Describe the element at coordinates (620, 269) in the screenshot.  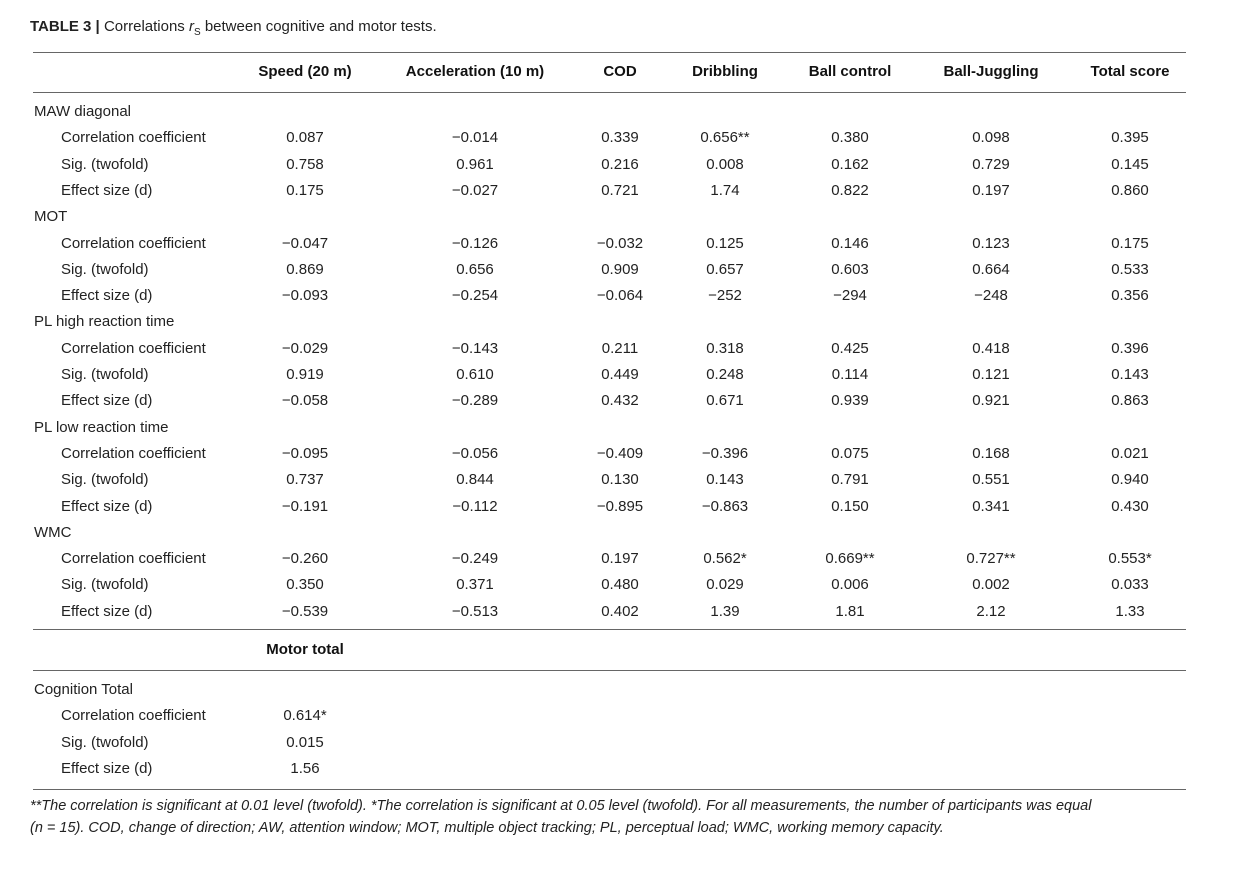
I see `table-cell: 0.909` at that location.